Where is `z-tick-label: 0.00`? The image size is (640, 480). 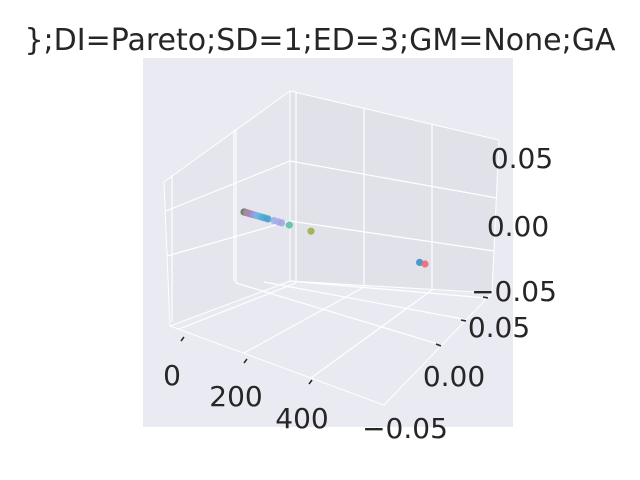
z-tick-label: 0.00 is located at coordinates (518, 226).